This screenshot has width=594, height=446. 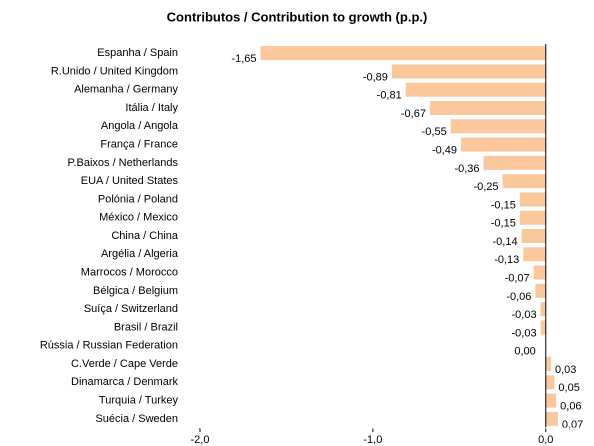 I want to click on data-label: -0,49, so click(x=444, y=150).